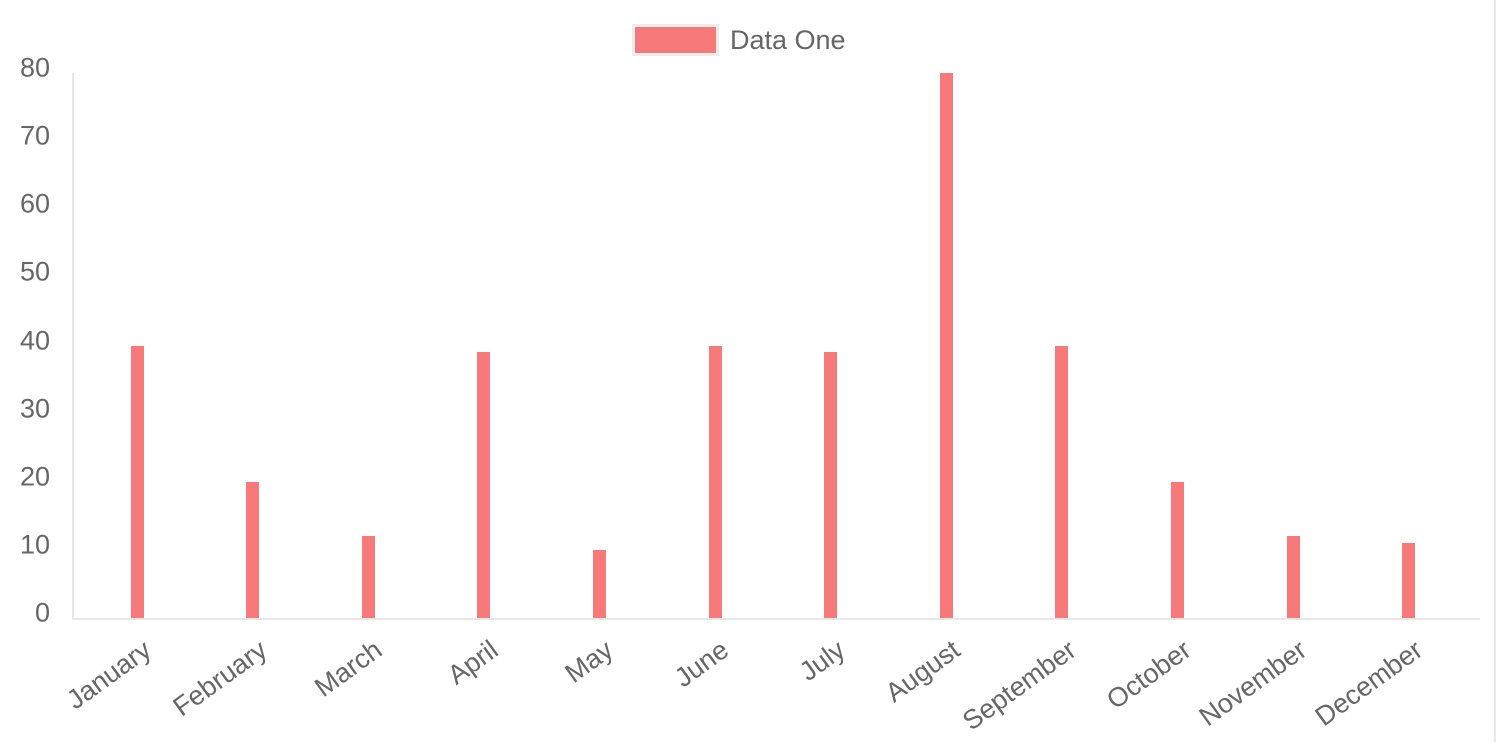 This screenshot has width=1500, height=742. What do you see at coordinates (109, 675) in the screenshot?
I see `x-category-label: January` at bounding box center [109, 675].